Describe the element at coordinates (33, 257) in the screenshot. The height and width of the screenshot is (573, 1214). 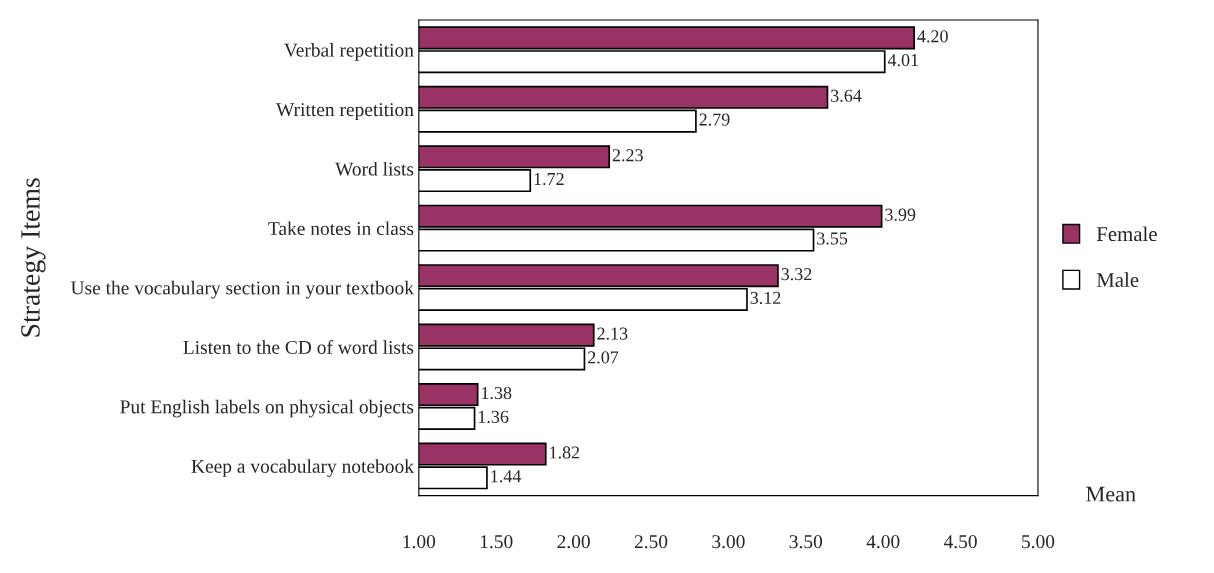
I see `y-axis-title: Strategy Items` at that location.